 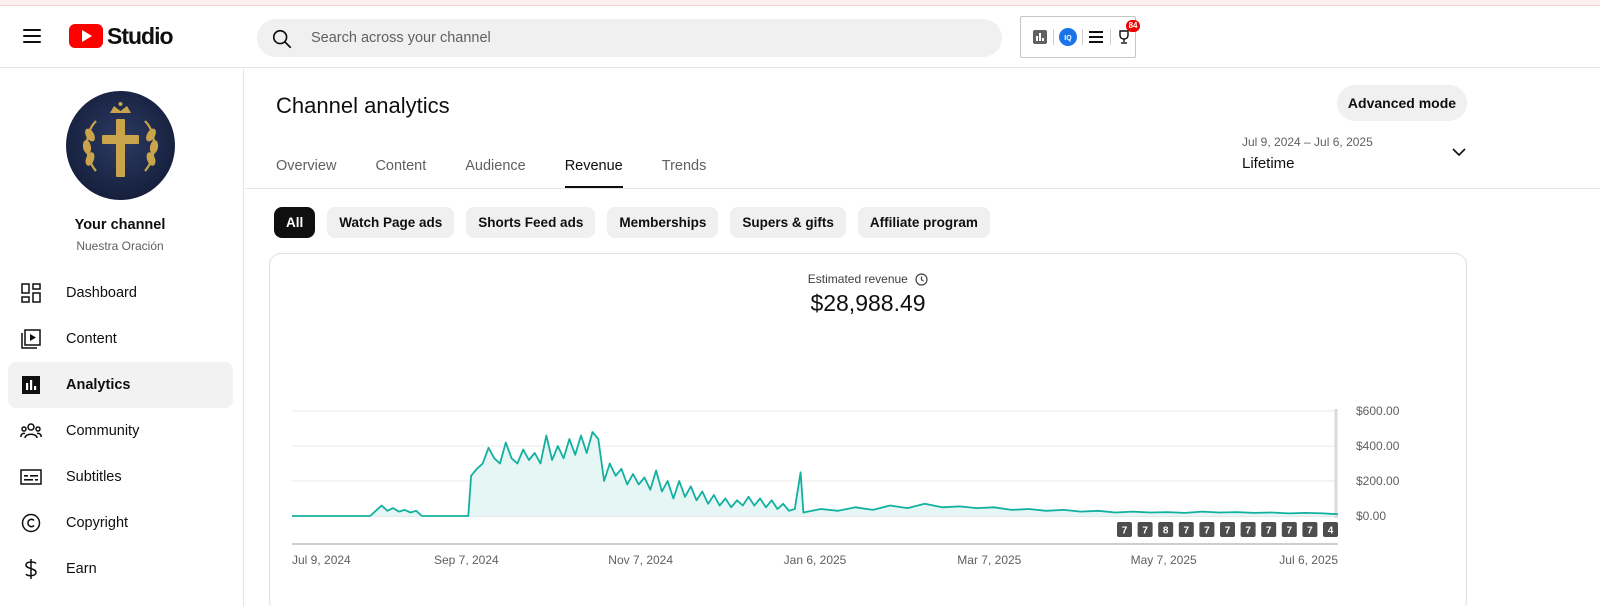 I want to click on date-range-dates: Jul 9, 2024 – Jul 6, 2025, so click(x=1307, y=142).